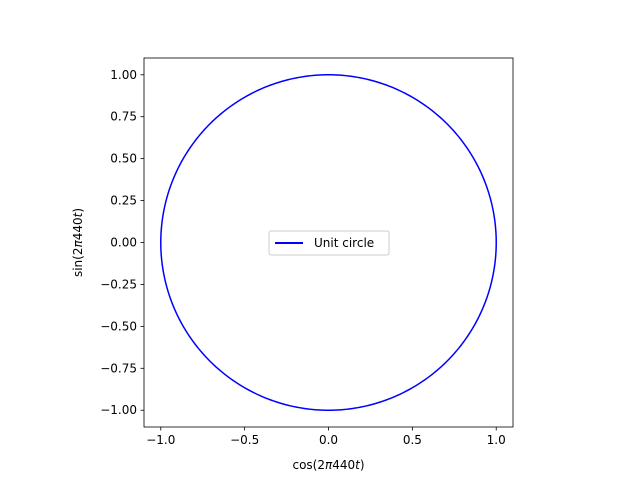 This screenshot has width=640, height=480. I want to click on y-tick-label: 0.50, so click(123, 159).